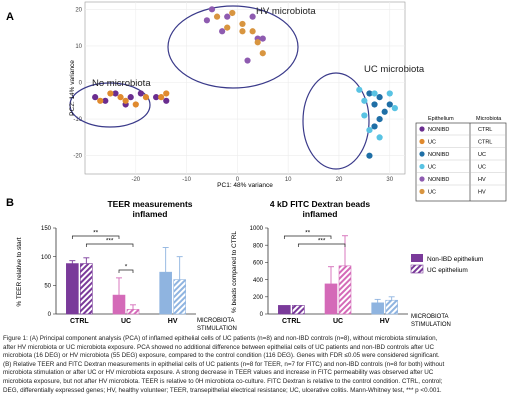 The width and height of the screenshot is (520, 403). Describe the element at coordinates (102, 251) in the screenshot. I see `teer-significance: ******` at that location.